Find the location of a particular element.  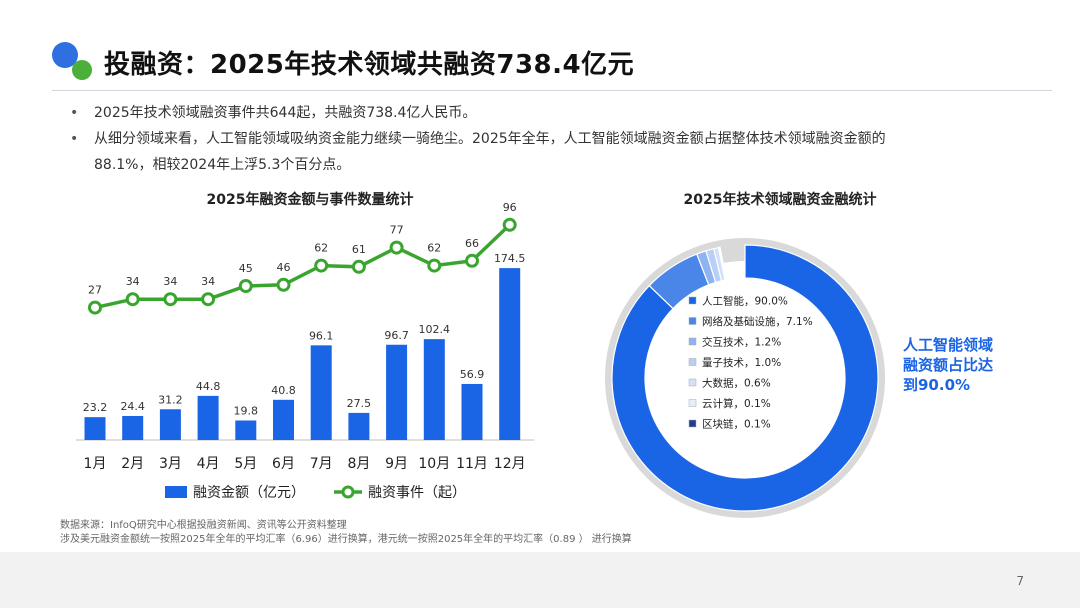

ai-share-callout: 人工智能领域 融资额占比达 到90.0% is located at coordinates (963, 365).